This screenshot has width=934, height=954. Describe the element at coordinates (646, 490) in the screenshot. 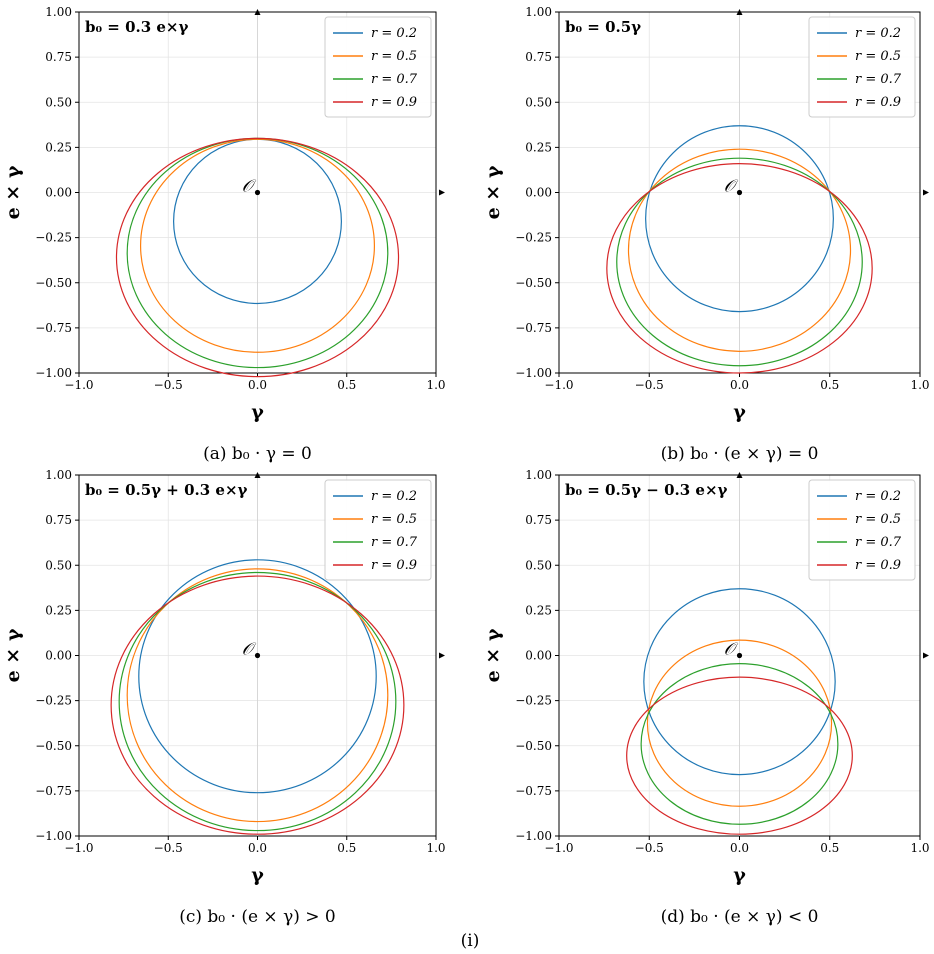

I see `panel-label: b₀ = 0.5γ − 0.3 e×γ` at that location.